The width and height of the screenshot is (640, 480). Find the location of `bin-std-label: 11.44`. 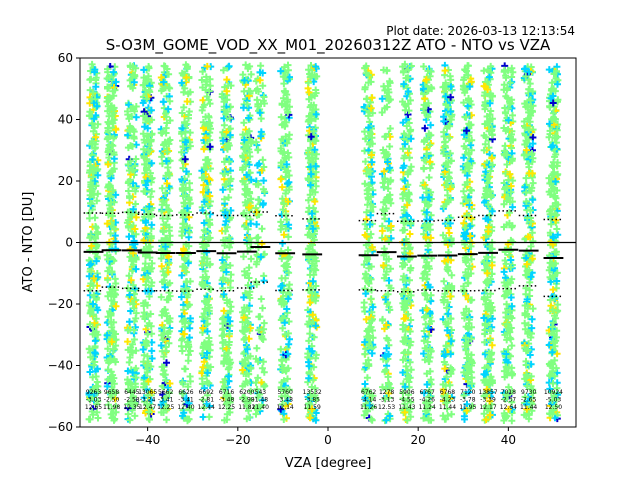

bin-std-label: 11.44 is located at coordinates (528, 407).